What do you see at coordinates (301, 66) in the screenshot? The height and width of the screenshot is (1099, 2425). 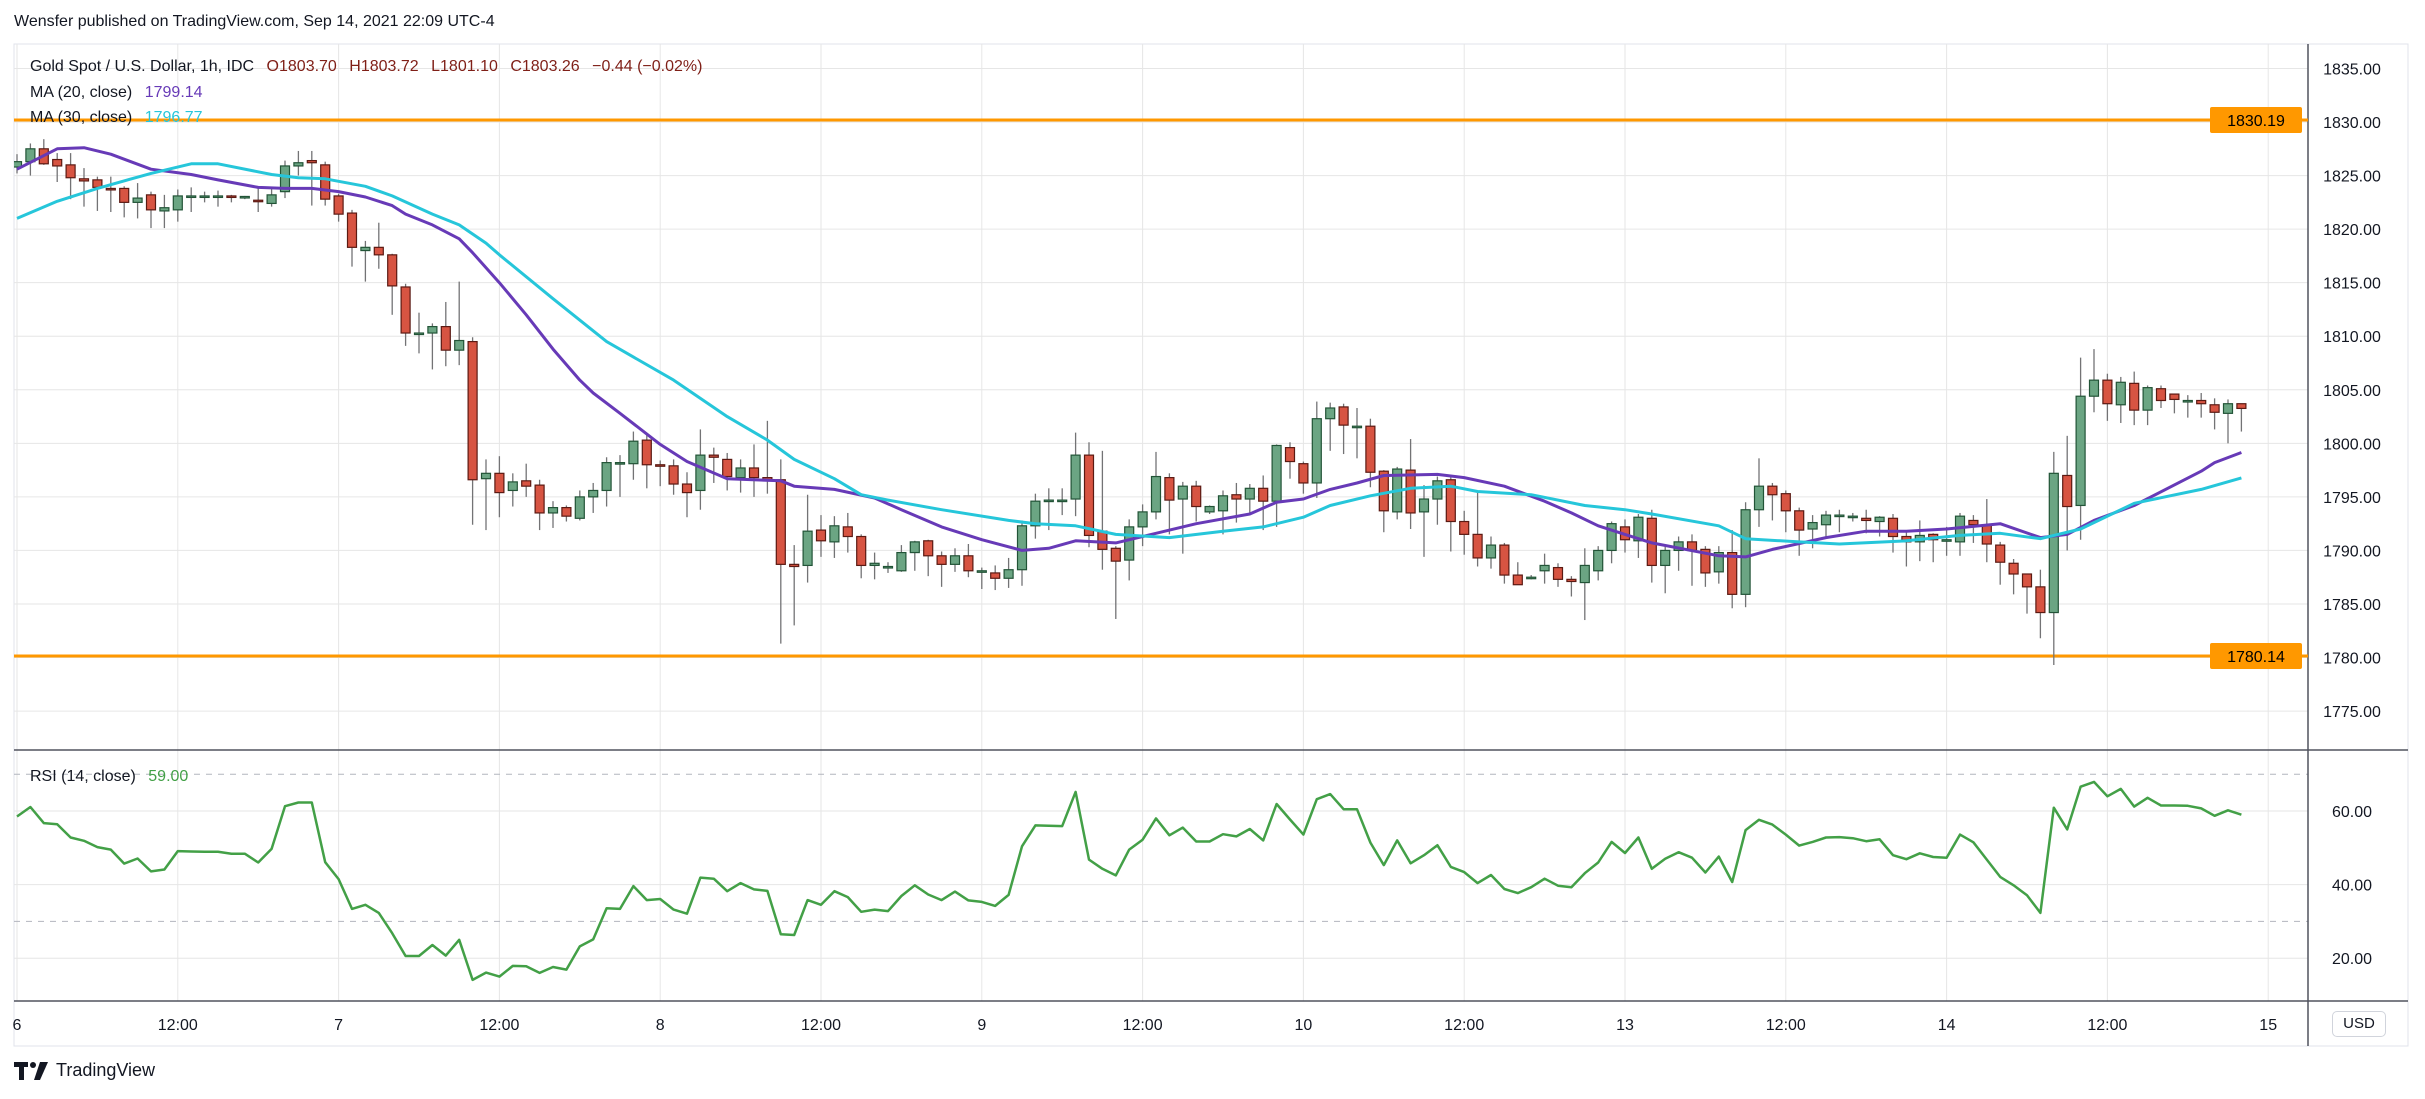 I see `legend-open: O1803.70` at bounding box center [301, 66].